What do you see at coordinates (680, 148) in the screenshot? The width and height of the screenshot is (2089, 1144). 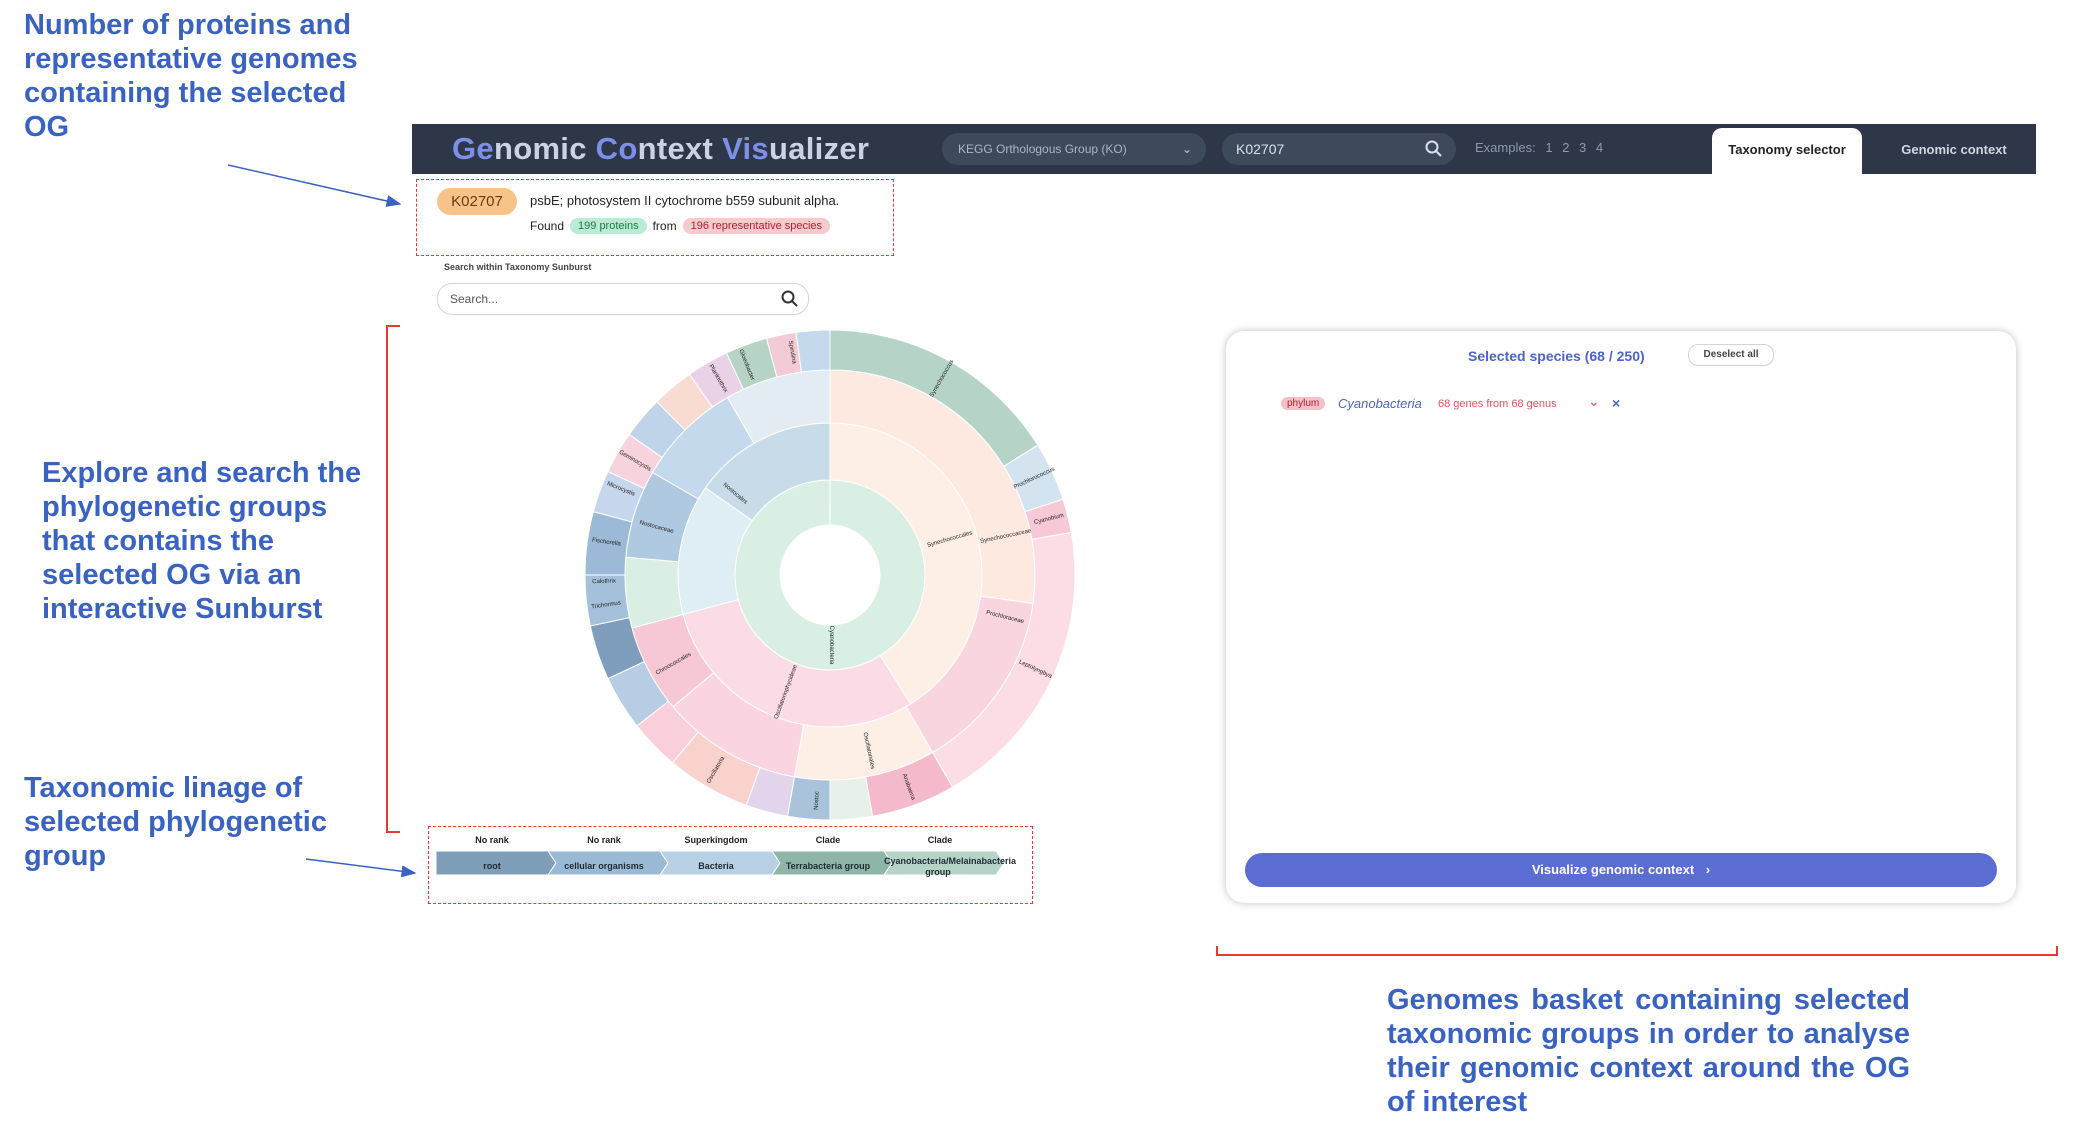 I see `logo-part: ntext` at bounding box center [680, 148].